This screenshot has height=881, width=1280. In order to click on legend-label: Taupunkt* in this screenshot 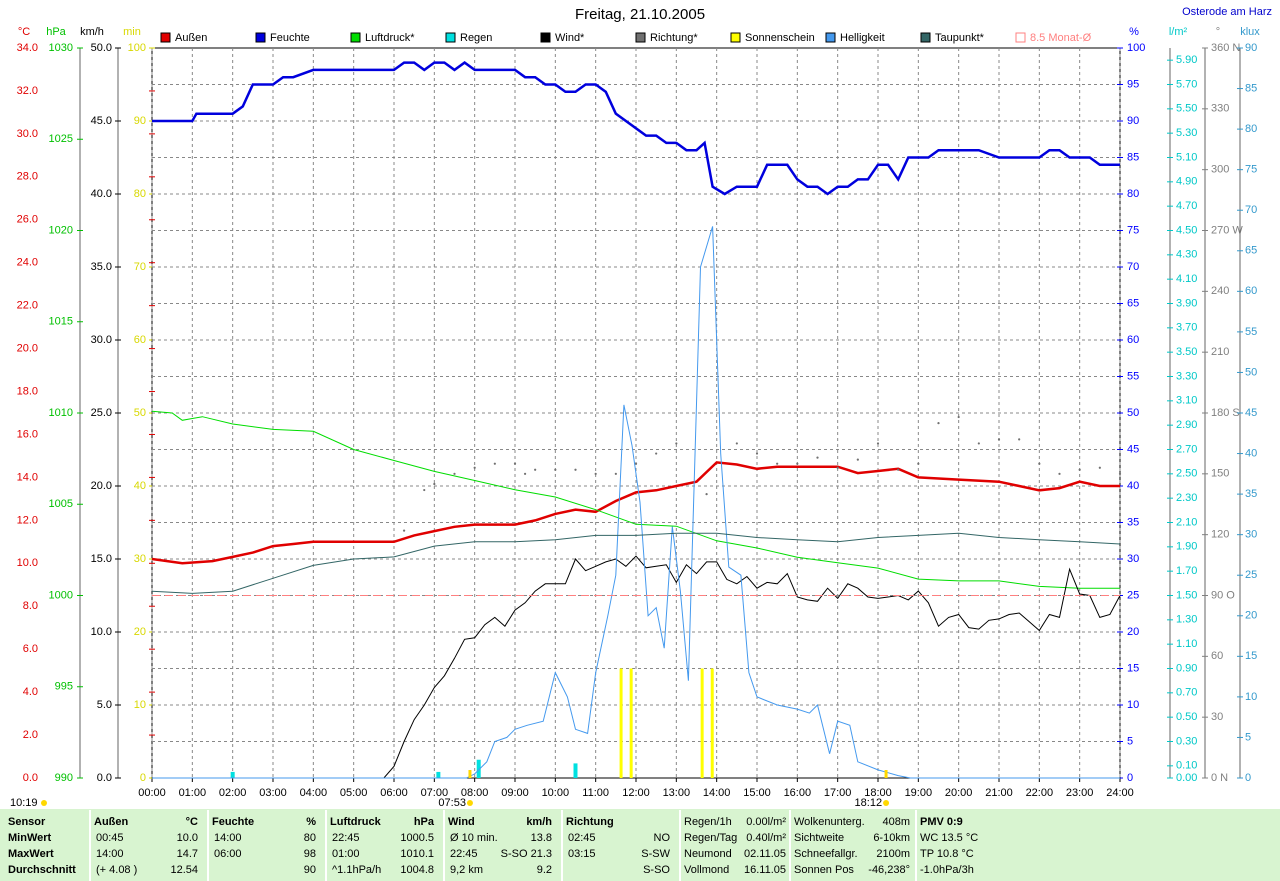, I will do `click(960, 38)`.